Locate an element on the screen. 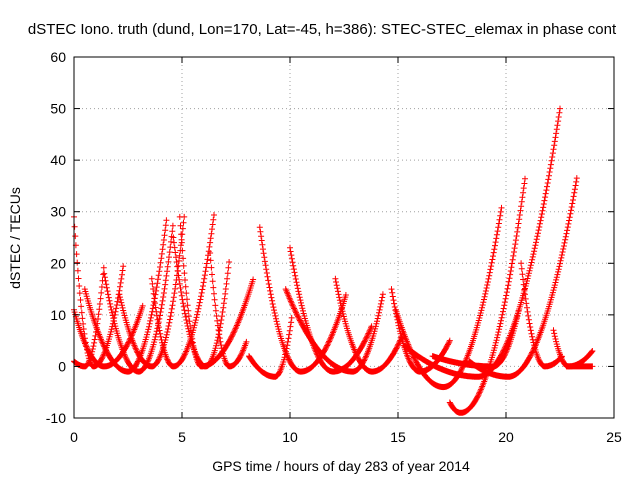 This screenshot has height=480, width=640. x-tick-label: 15 is located at coordinates (398, 437).